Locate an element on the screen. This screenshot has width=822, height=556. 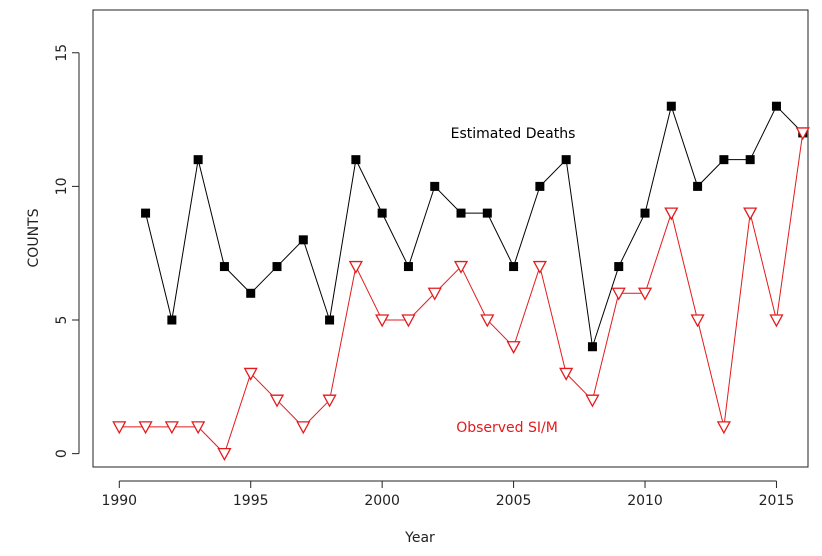
series-label: Observed SI/M is located at coordinates (507, 428).